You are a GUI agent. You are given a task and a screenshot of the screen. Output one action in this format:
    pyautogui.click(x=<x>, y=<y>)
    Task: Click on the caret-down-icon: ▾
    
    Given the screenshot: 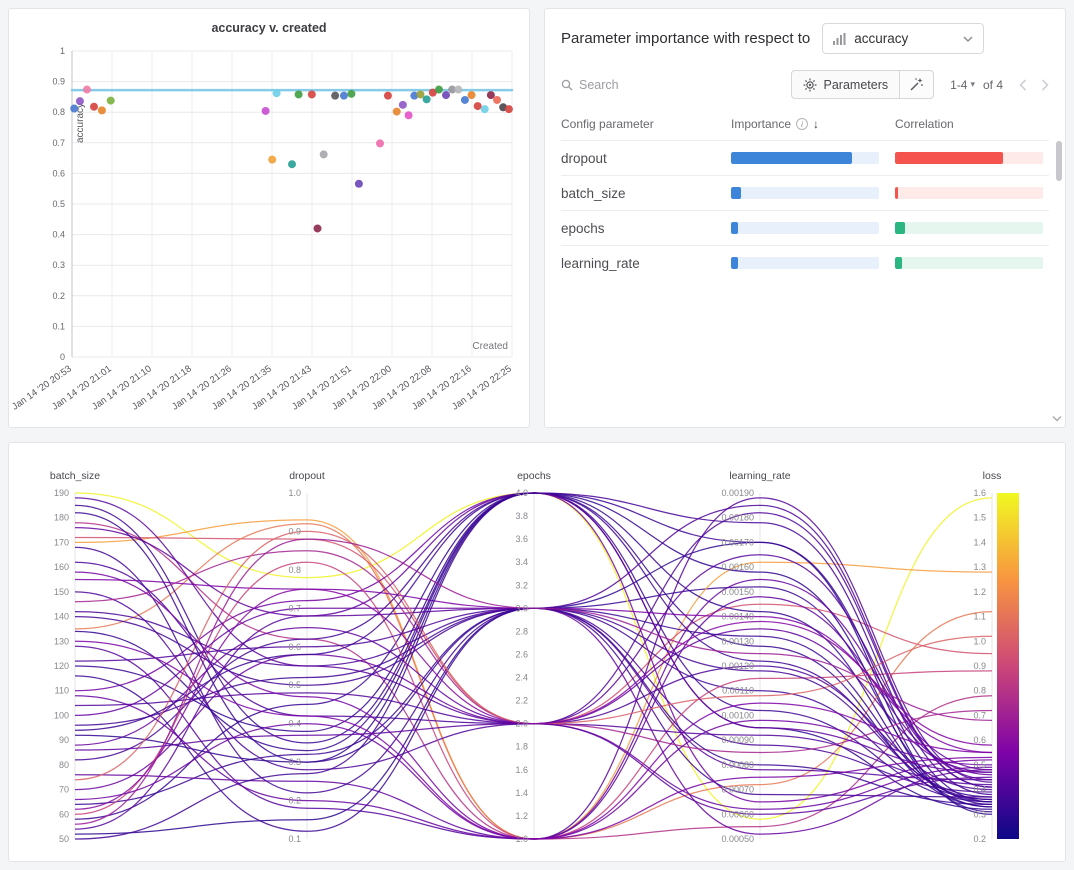 What is the action you would take?
    pyautogui.click(x=972, y=84)
    